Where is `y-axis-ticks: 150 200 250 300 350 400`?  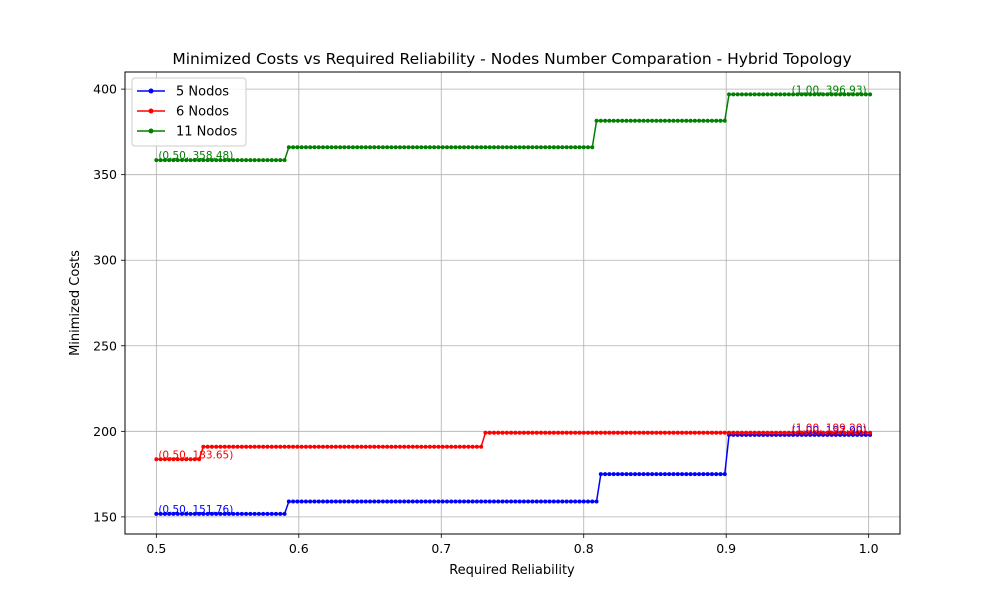 y-axis-ticks: 150 200 250 300 350 400 is located at coordinates (109, 303).